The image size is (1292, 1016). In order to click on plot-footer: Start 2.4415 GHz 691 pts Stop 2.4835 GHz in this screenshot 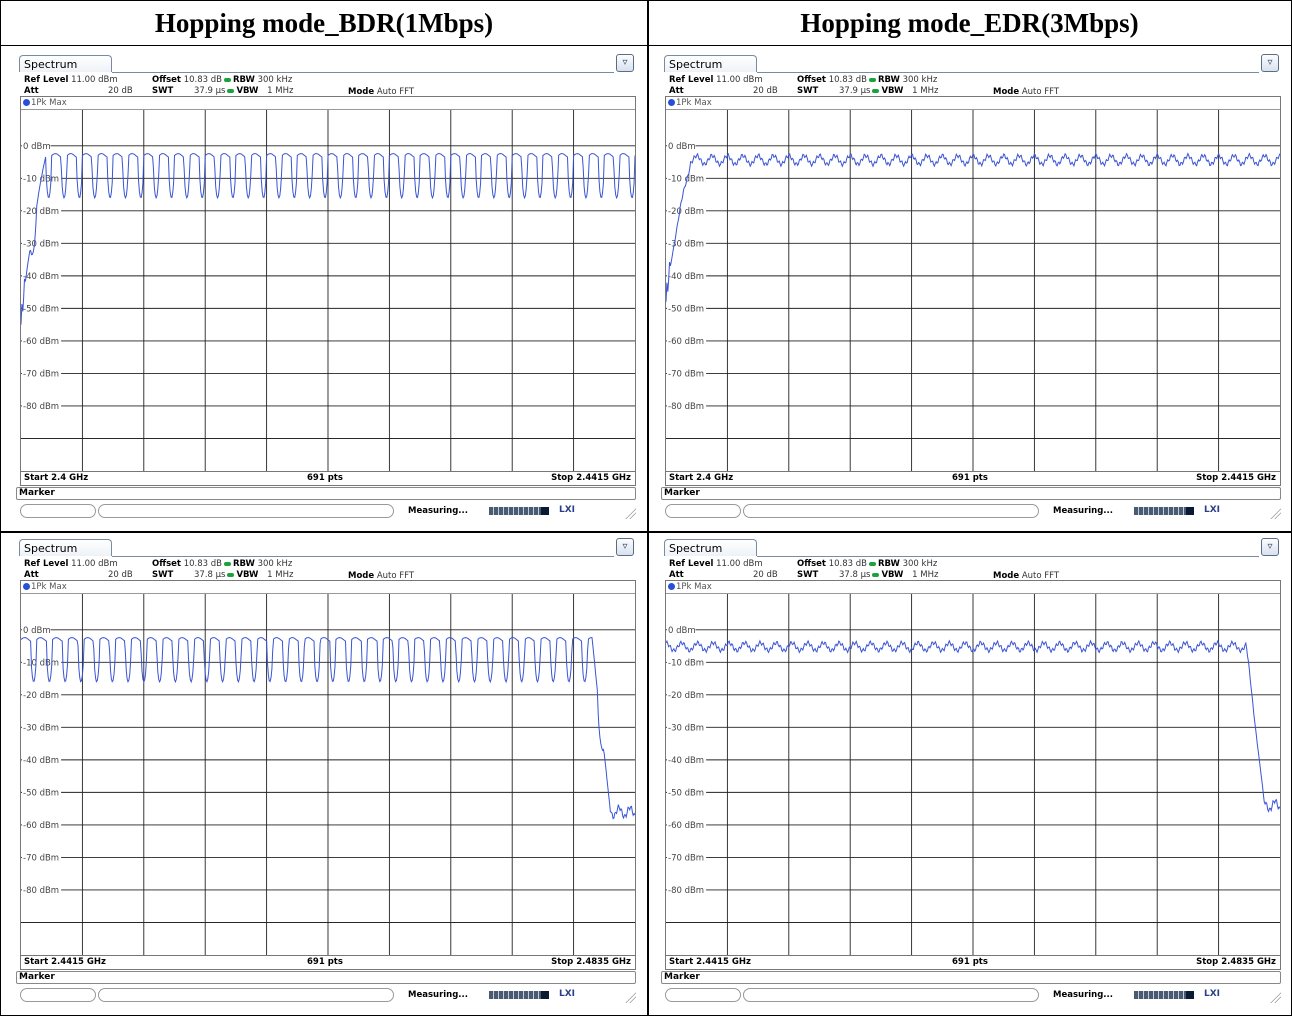, I will do `click(328, 963)`.